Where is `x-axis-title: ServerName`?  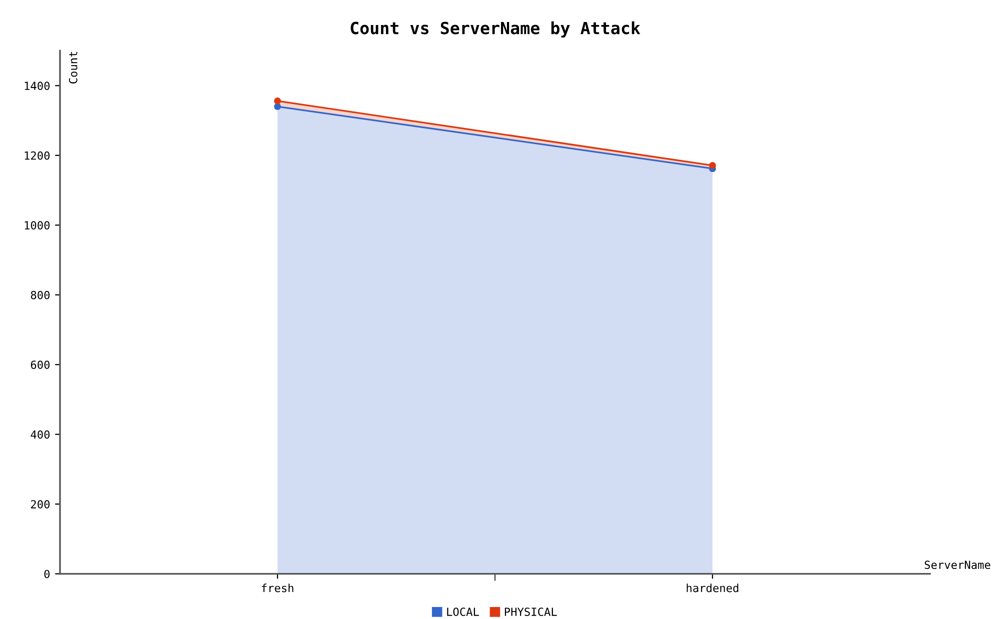 x-axis-title: ServerName is located at coordinates (957, 565).